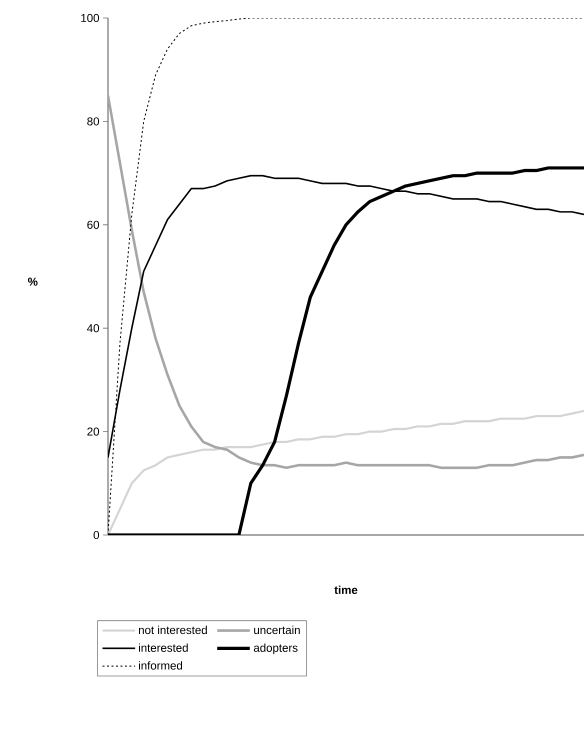 This screenshot has width=584, height=736. Describe the element at coordinates (277, 630) in the screenshot. I see `legend-label: uncertain` at that location.